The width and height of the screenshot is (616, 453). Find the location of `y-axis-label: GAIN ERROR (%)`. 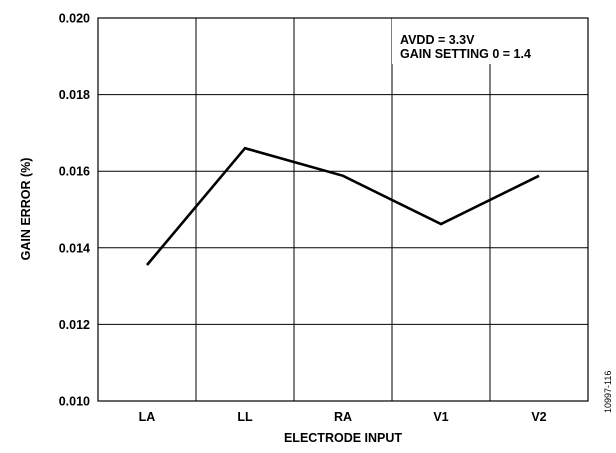

y-axis-label: GAIN ERROR (%) is located at coordinates (26, 209).